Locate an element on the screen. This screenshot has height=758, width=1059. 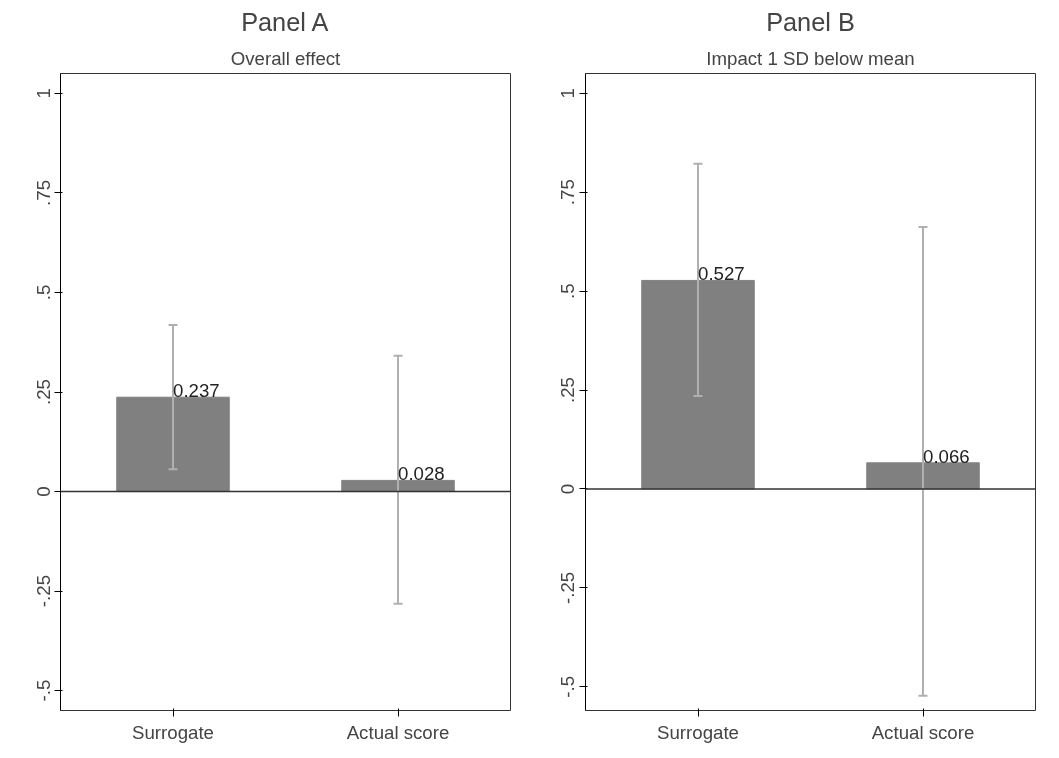
data-label: 0.066 is located at coordinates (946, 456).